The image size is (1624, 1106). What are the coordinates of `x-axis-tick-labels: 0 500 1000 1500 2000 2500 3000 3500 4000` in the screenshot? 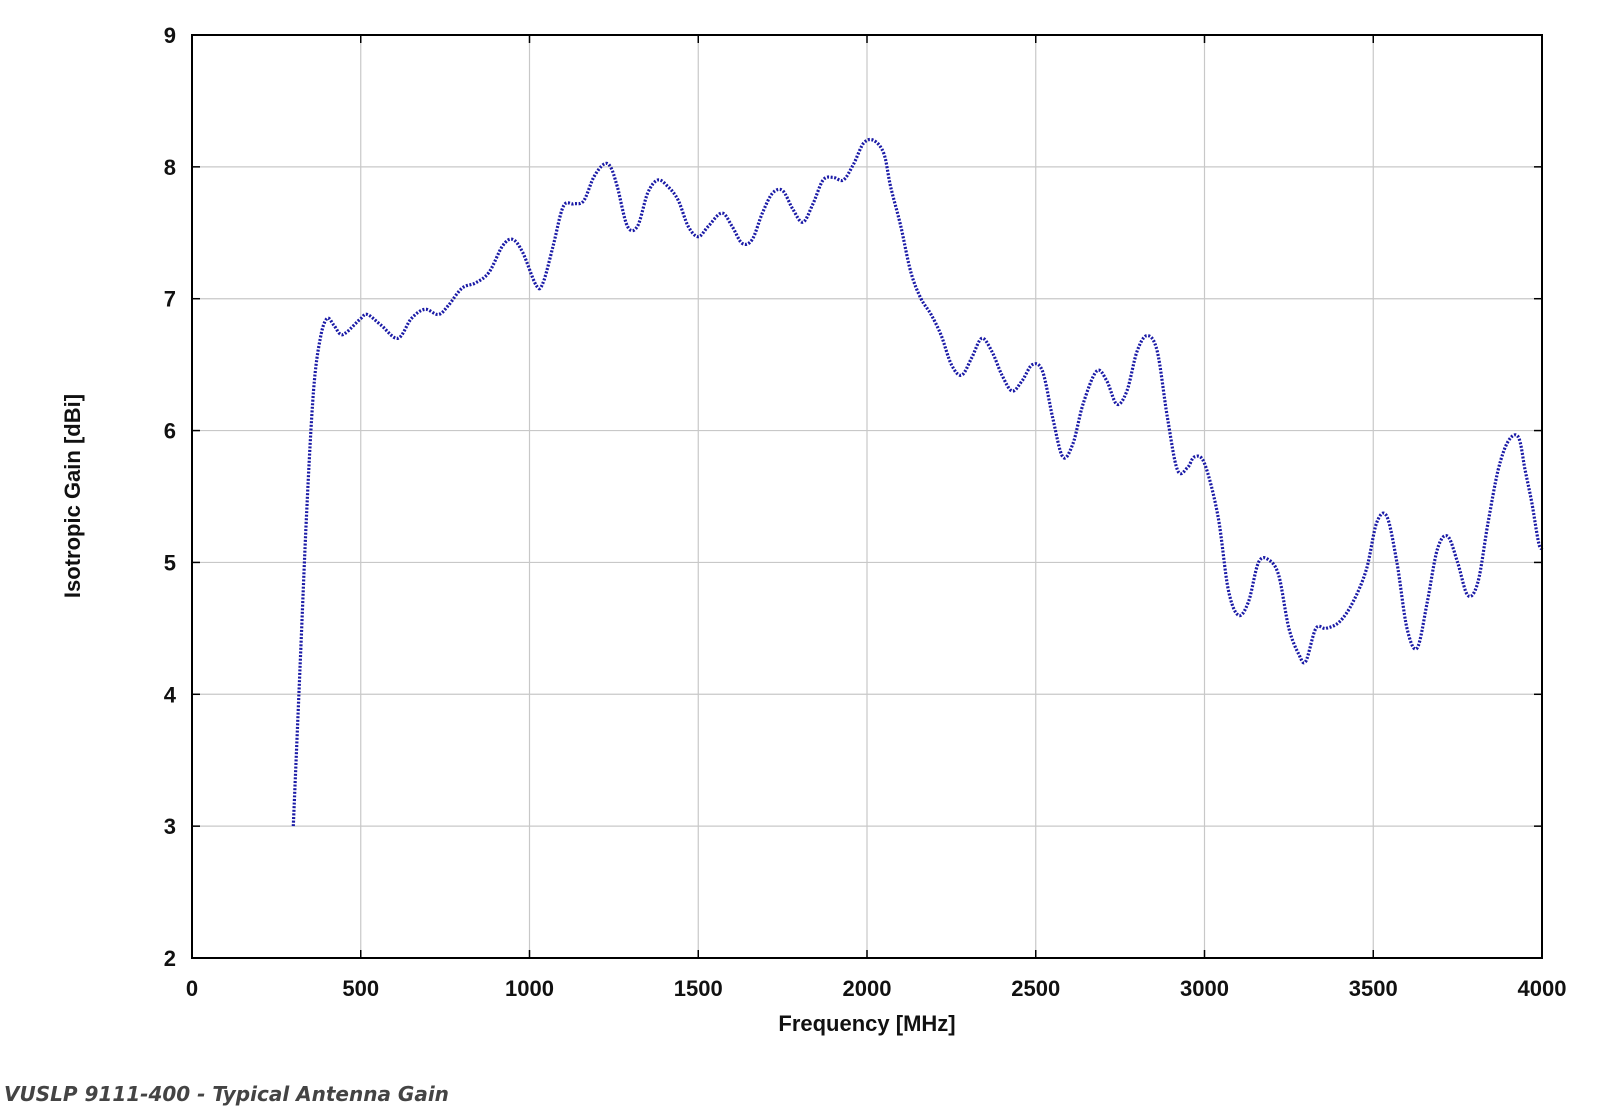 It's located at (876, 988).